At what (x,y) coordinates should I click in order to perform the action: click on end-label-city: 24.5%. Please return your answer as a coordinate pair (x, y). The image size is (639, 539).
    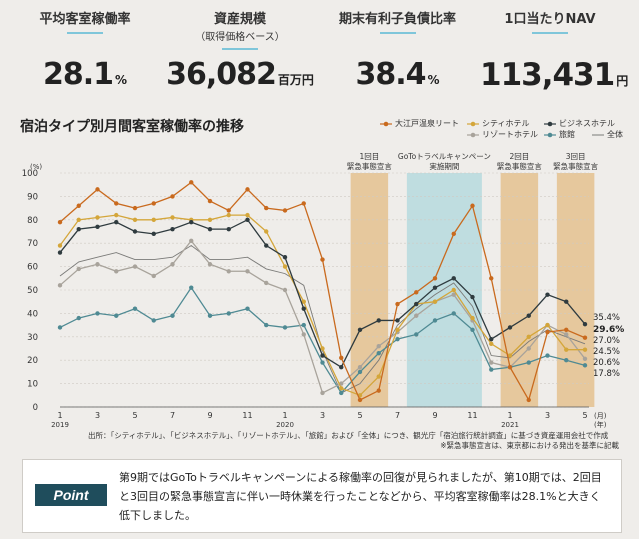
    Looking at the image, I should click on (606, 352).